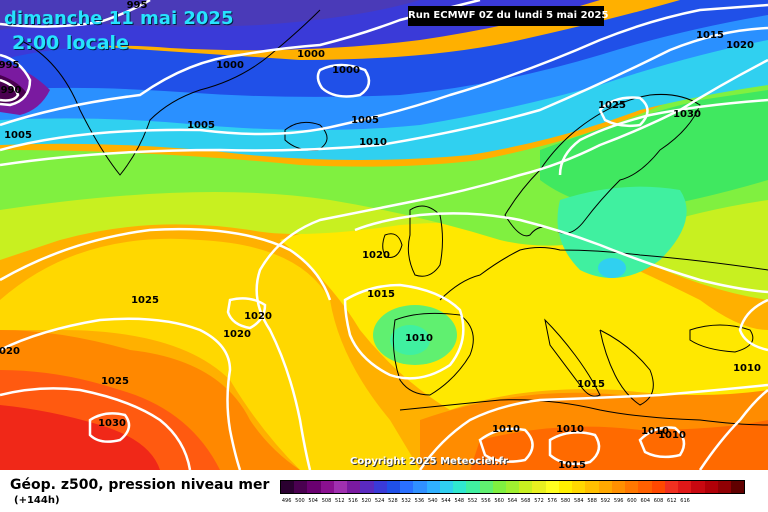  Describe the element at coordinates (11, 90) in the screenshot. I see `isobar-label: 990` at that location.